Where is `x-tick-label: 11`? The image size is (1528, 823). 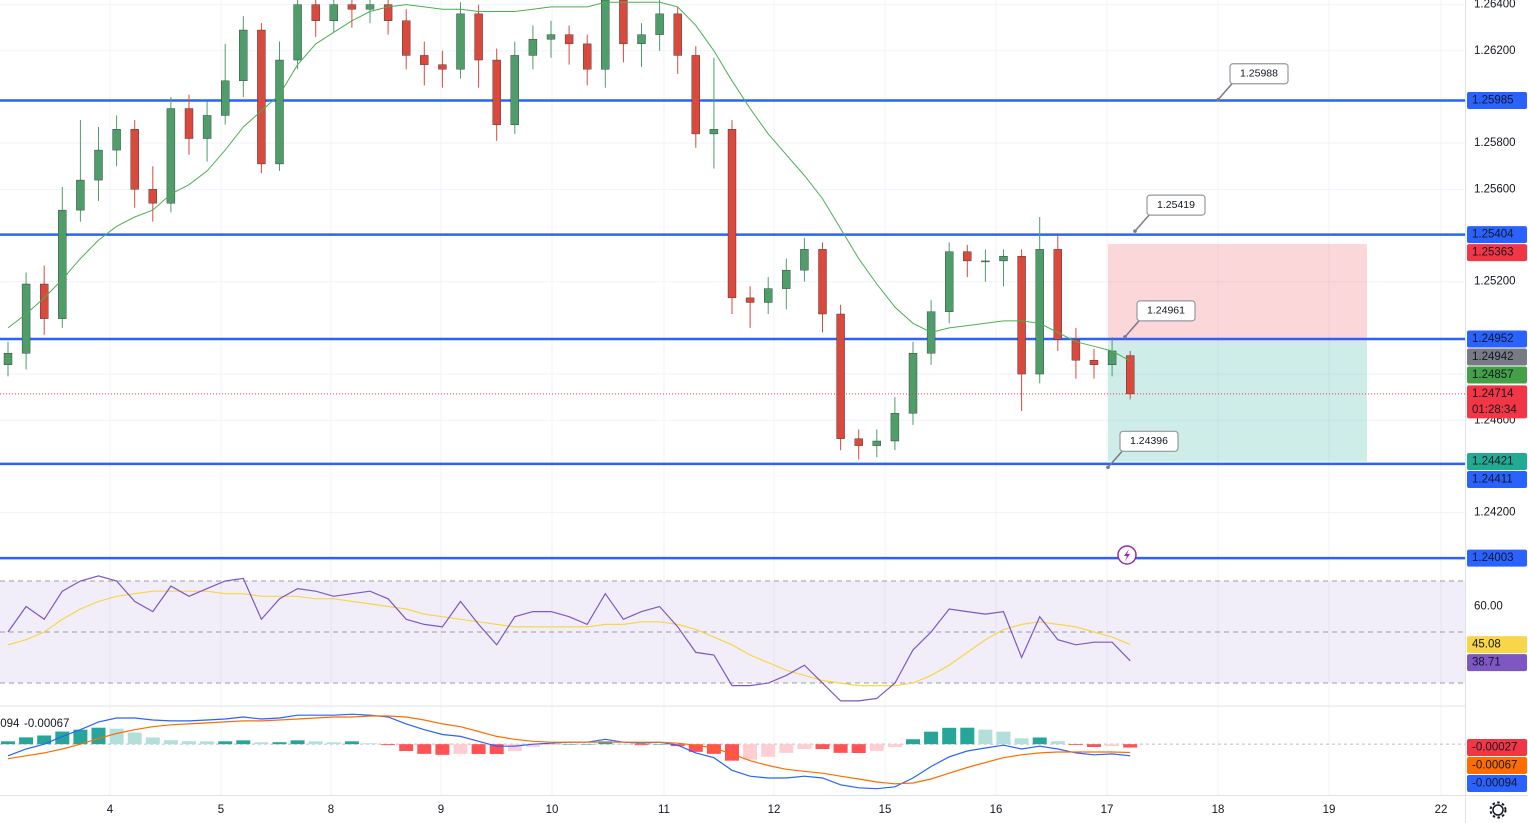
x-tick-label: 11 is located at coordinates (664, 810).